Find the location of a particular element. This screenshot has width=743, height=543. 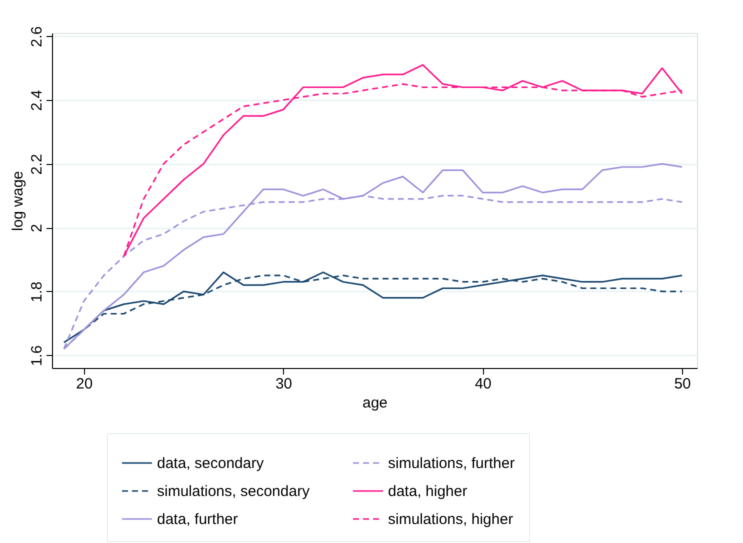

y-tick-label: 2.2 is located at coordinates (37, 164).